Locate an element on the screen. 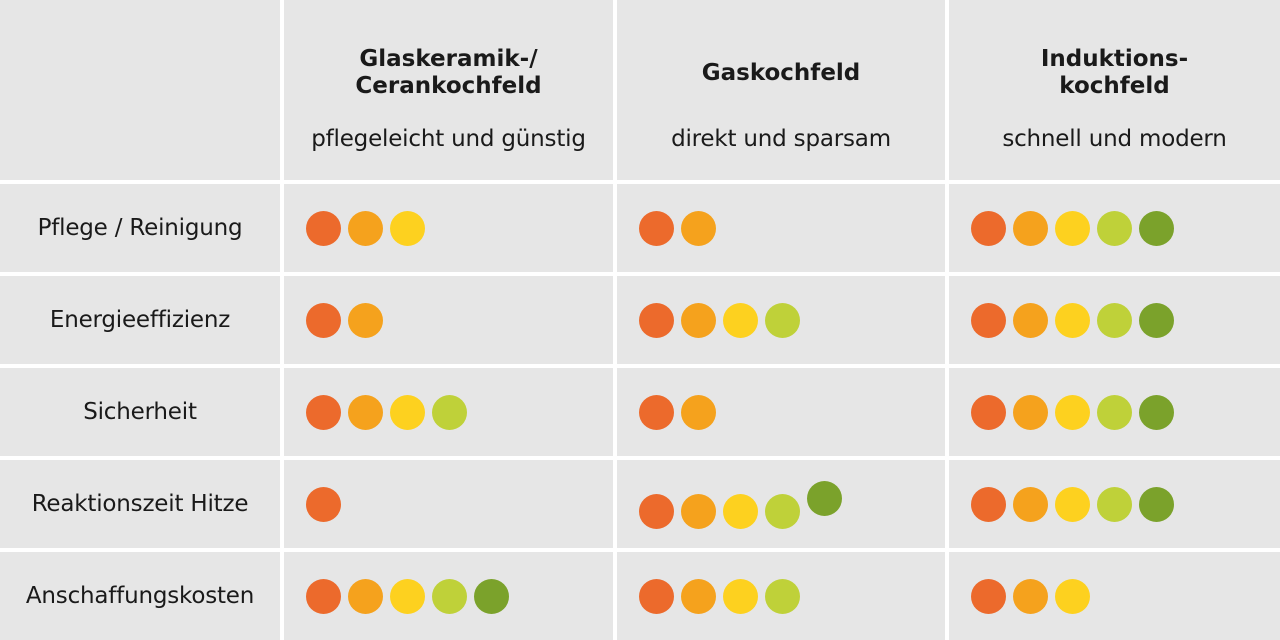  column-subtitle: direkt und sparsam is located at coordinates (781, 139).